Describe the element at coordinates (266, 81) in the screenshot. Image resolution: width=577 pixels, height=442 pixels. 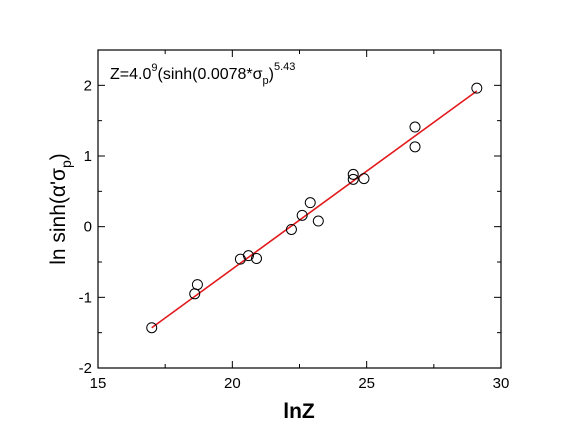
I see `eq-sub1: p` at that location.